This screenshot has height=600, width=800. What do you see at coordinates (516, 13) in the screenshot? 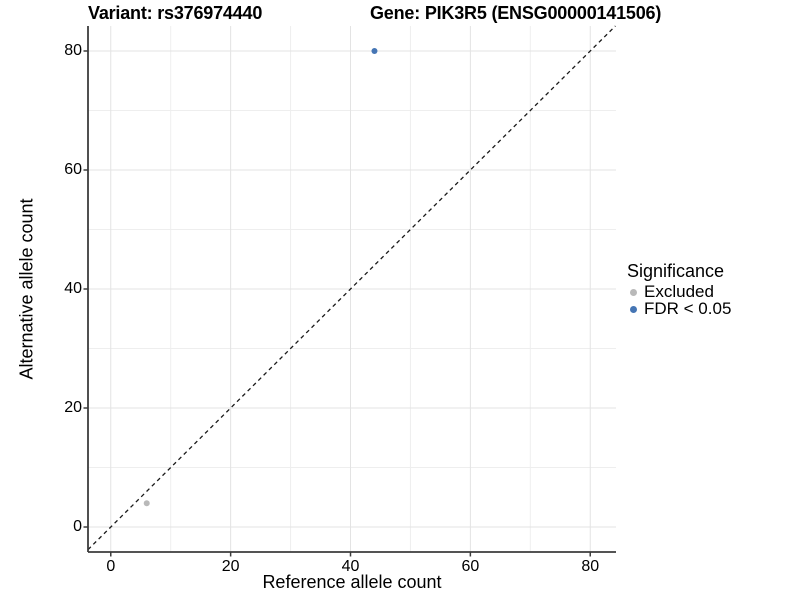
I see `gene-title: Gene: PIK3R5 (ENSG00000141506)` at bounding box center [516, 13].